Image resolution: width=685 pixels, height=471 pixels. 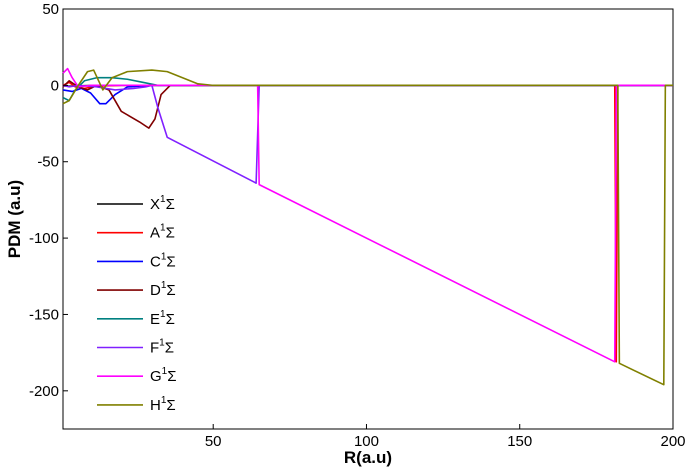 I want to click on x-tick-label-100: 100, so click(x=366, y=441).